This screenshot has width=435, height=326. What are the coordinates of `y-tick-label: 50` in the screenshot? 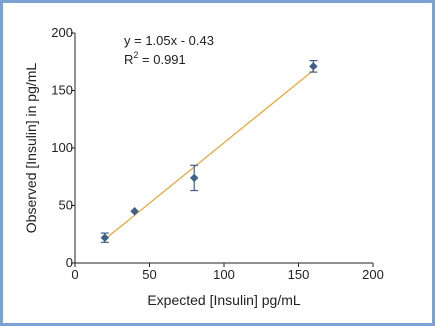 It's located at (66, 205).